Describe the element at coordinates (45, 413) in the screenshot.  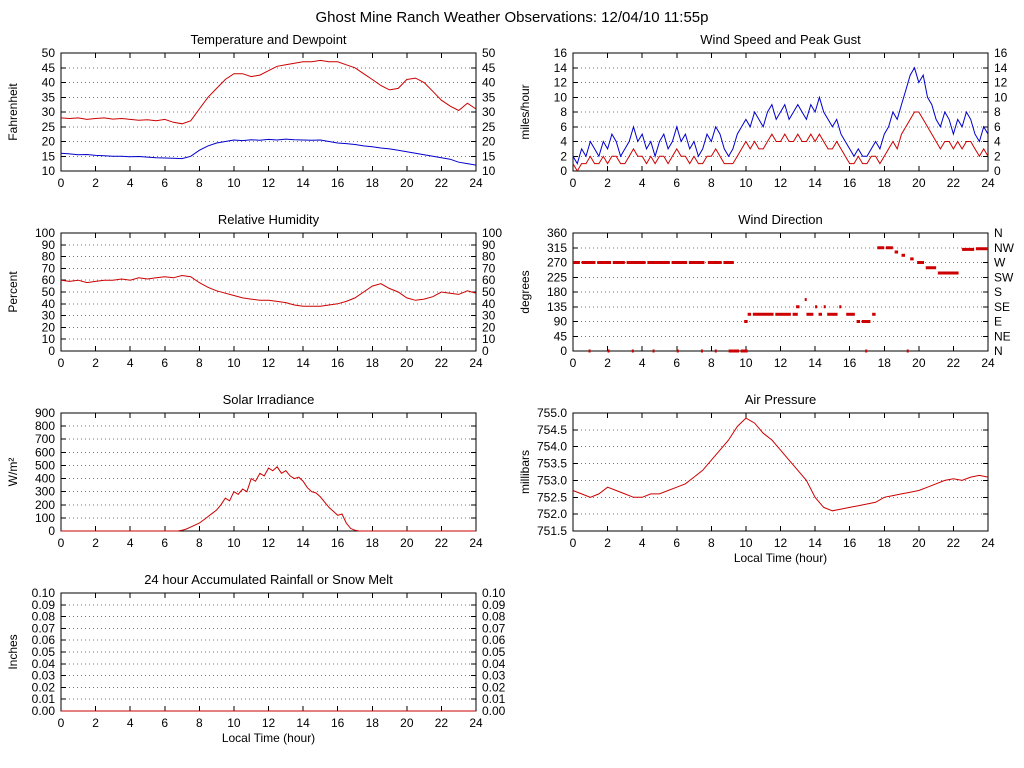
I see `svg-text: 900` at that location.